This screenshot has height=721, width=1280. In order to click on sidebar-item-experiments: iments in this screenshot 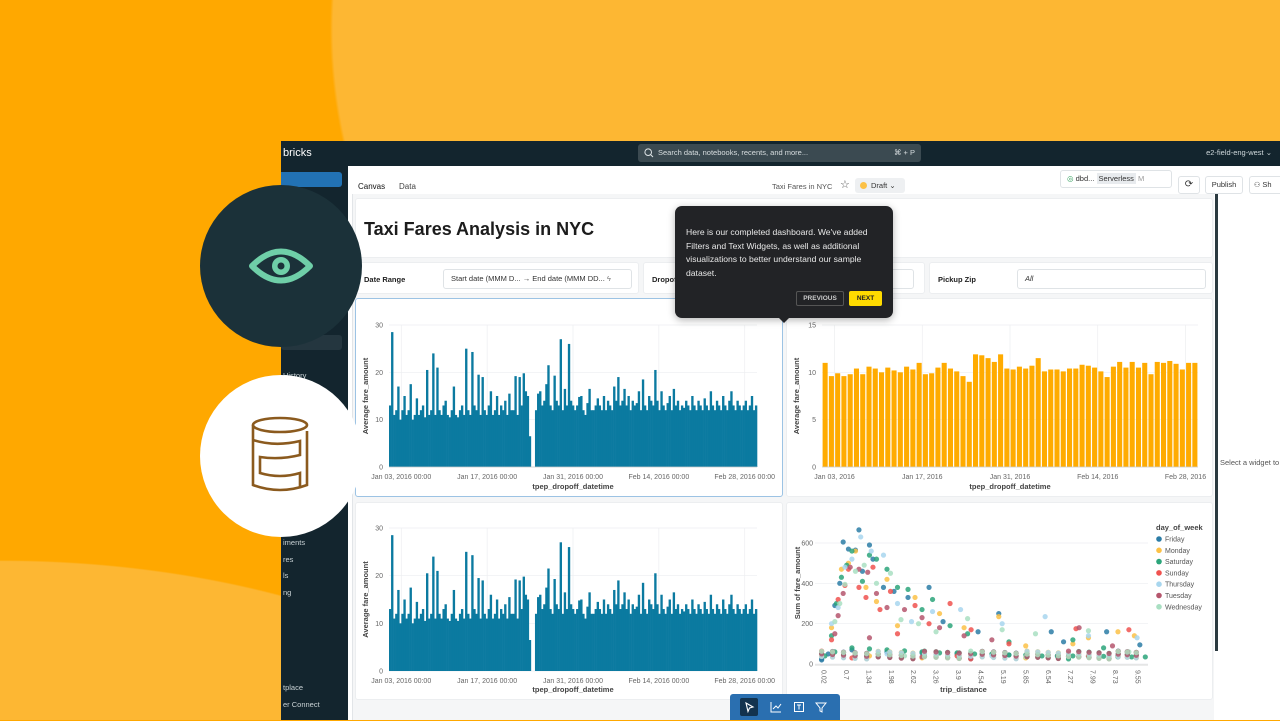, I will do `click(294, 542)`.